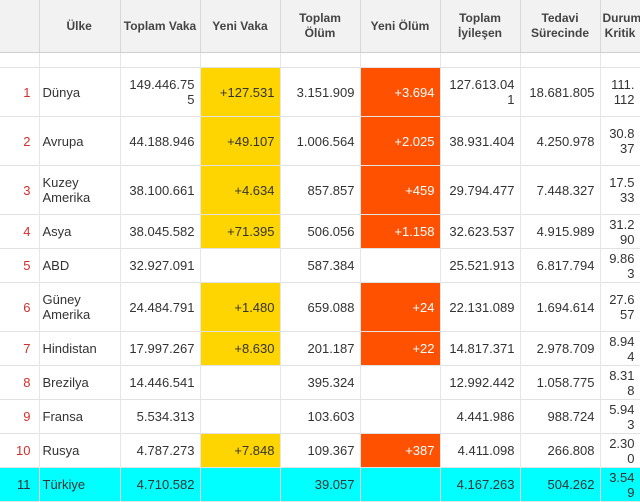 The height and width of the screenshot is (502, 640). Describe the element at coordinates (480, 265) in the screenshot. I see `total-recovered-cell: 25.521.913` at that location.